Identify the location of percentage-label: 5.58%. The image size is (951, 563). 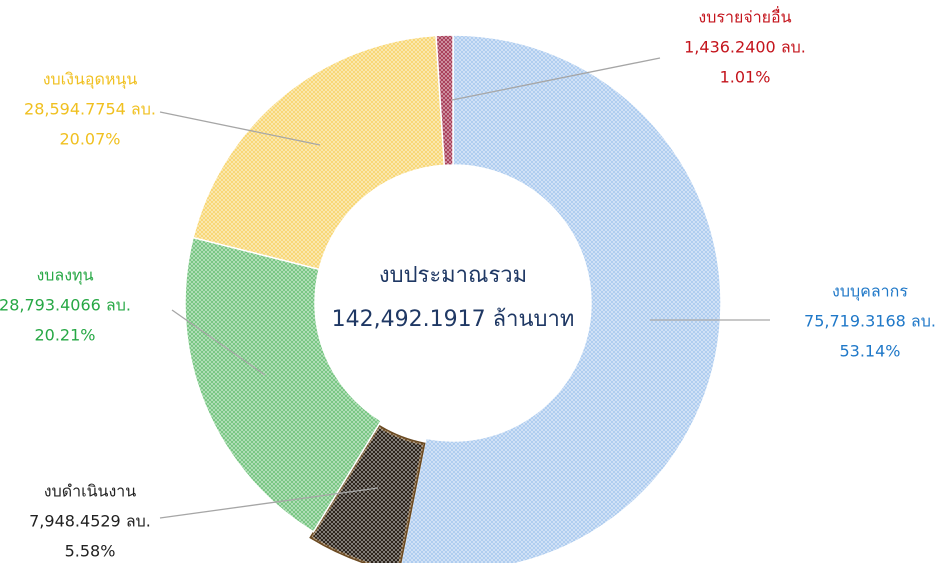
(90, 551).